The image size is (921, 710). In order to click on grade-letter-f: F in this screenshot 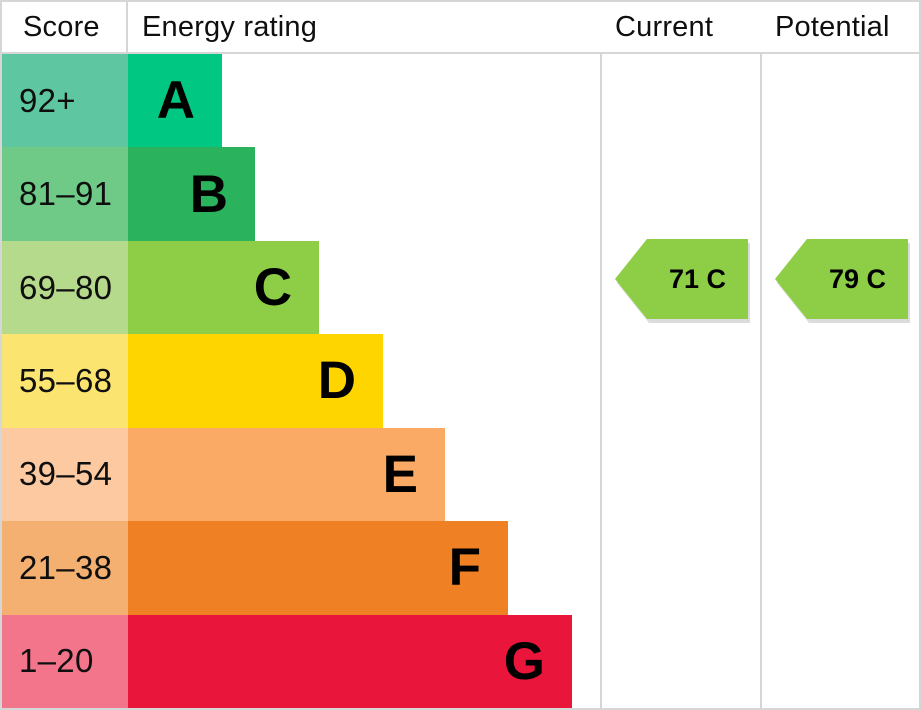, I will do `click(464, 568)`.